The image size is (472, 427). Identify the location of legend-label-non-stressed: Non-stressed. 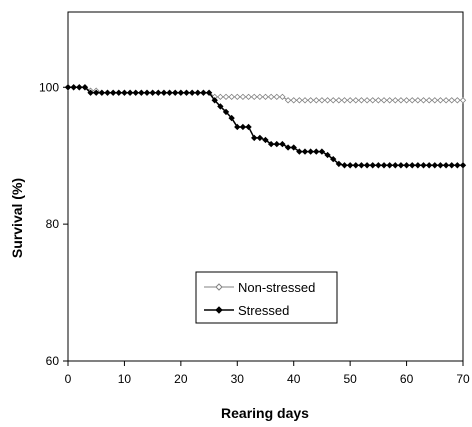
(276, 287).